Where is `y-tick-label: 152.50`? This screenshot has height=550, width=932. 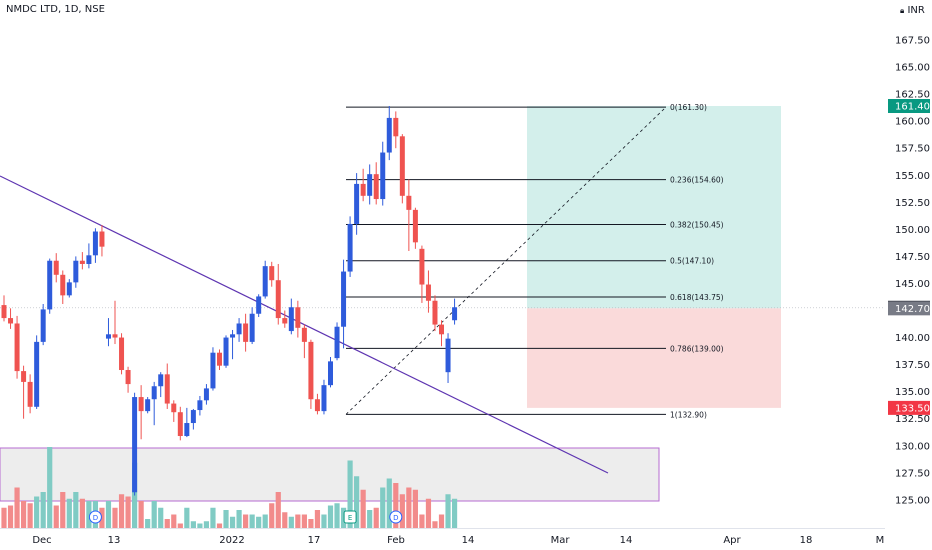 y-tick-label: 152.50 is located at coordinates (912, 203).